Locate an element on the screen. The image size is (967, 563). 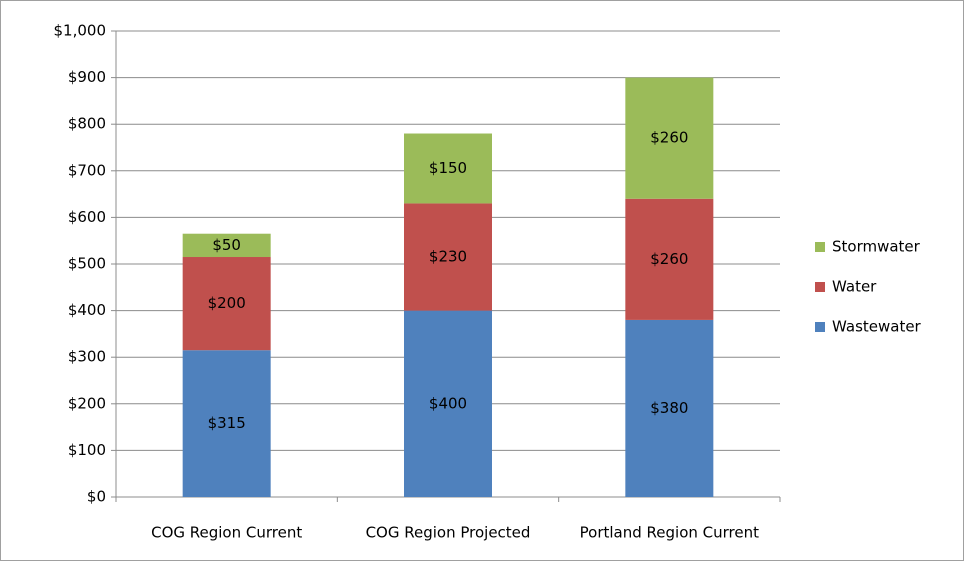
data-label: $150 is located at coordinates (448, 168).